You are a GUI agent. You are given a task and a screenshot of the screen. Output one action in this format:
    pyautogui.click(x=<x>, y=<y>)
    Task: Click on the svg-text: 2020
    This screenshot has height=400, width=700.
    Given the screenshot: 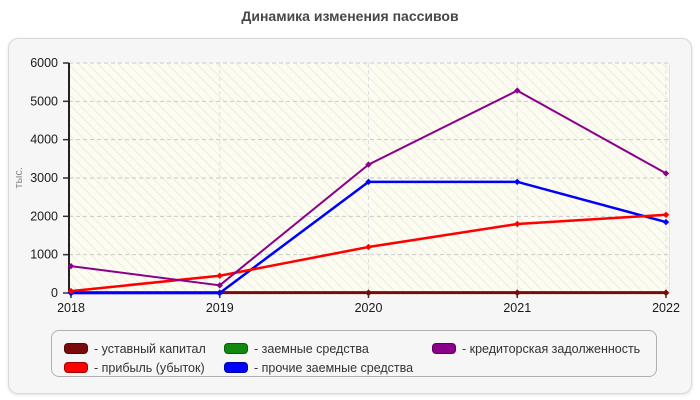 What is the action you would take?
    pyautogui.click(x=369, y=308)
    